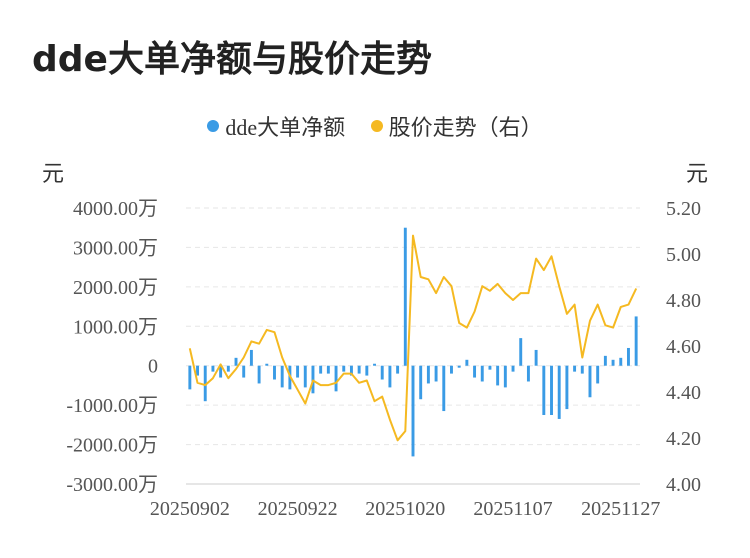  I want to click on legend-marker-dde, so click(213, 126).